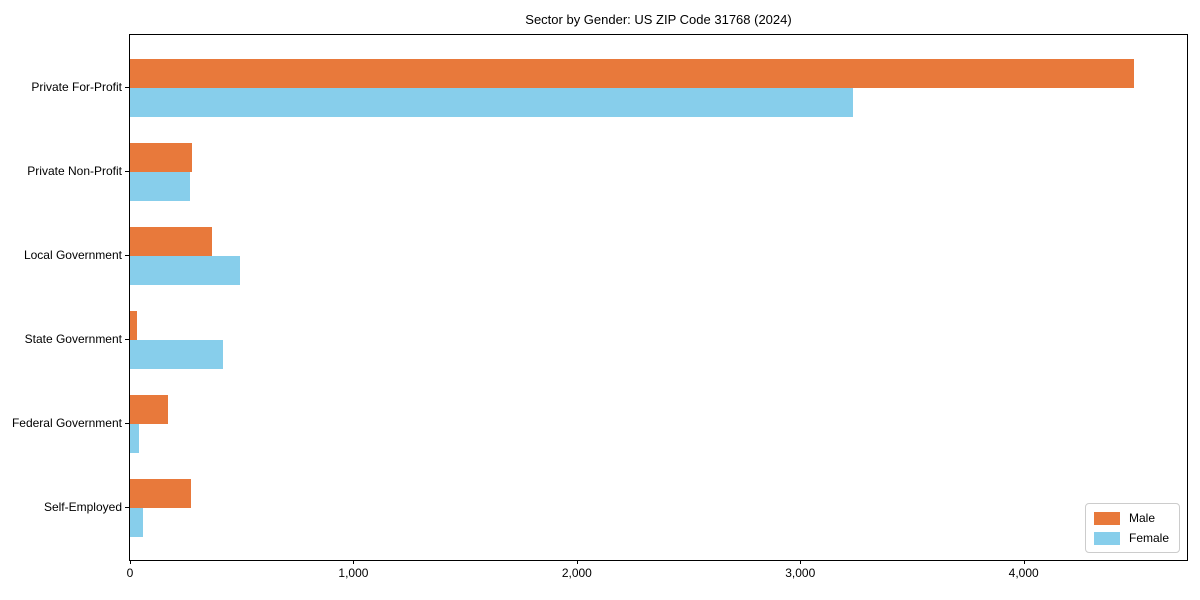 Image resolution: width=1200 pixels, height=600 pixels. What do you see at coordinates (1106, 538) in the screenshot?
I see `legend-swatch-female` at bounding box center [1106, 538].